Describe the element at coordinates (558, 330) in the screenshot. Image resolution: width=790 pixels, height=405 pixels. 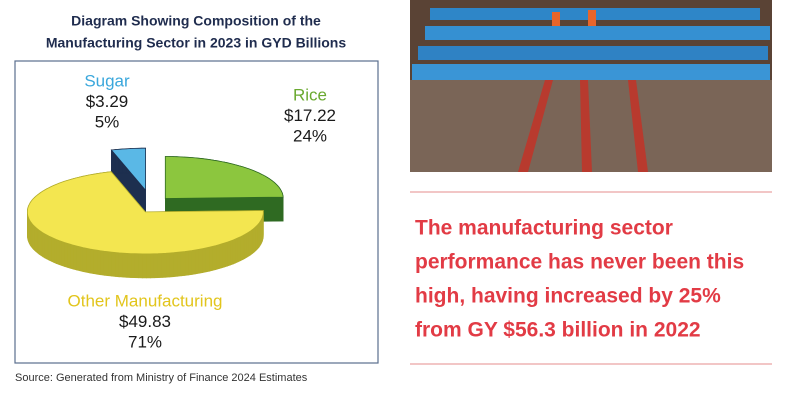
I see `quote-line: from GY $56.3 billion in 2022` at that location.